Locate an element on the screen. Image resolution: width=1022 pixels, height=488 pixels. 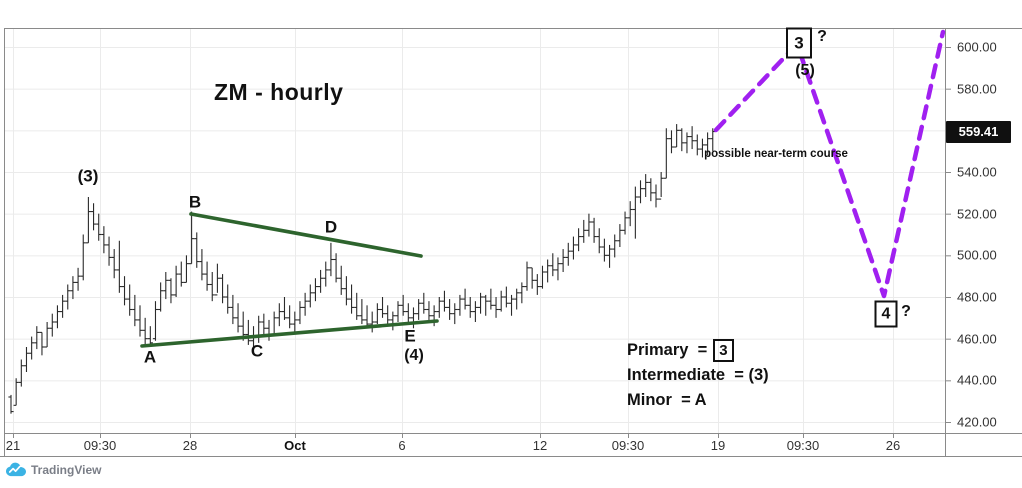
time-axis-label: 21 is located at coordinates (13, 445).